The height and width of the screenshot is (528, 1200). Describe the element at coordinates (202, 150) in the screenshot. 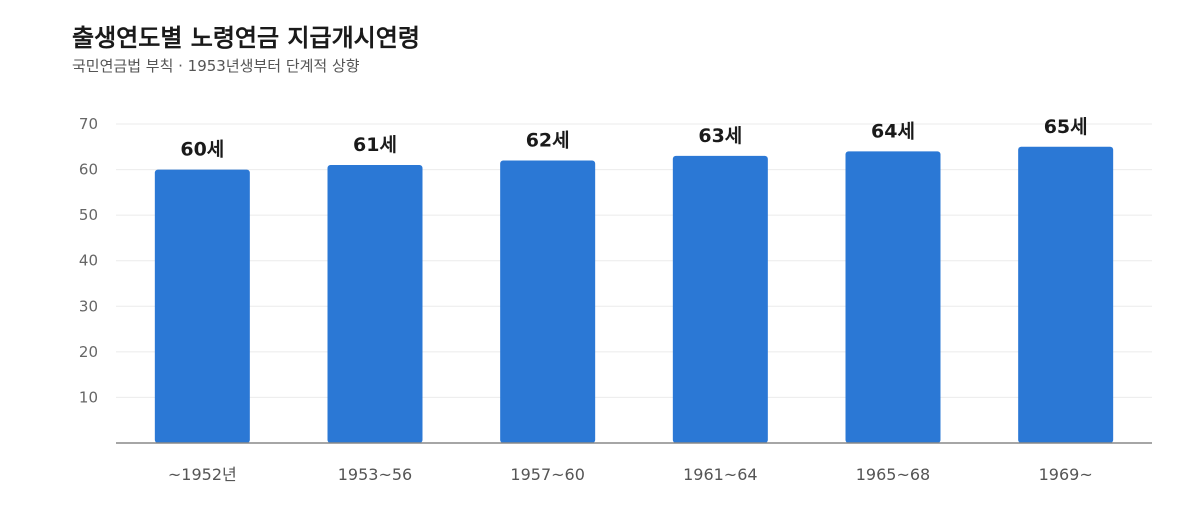

I see `bar-value-label: 60세` at that location.